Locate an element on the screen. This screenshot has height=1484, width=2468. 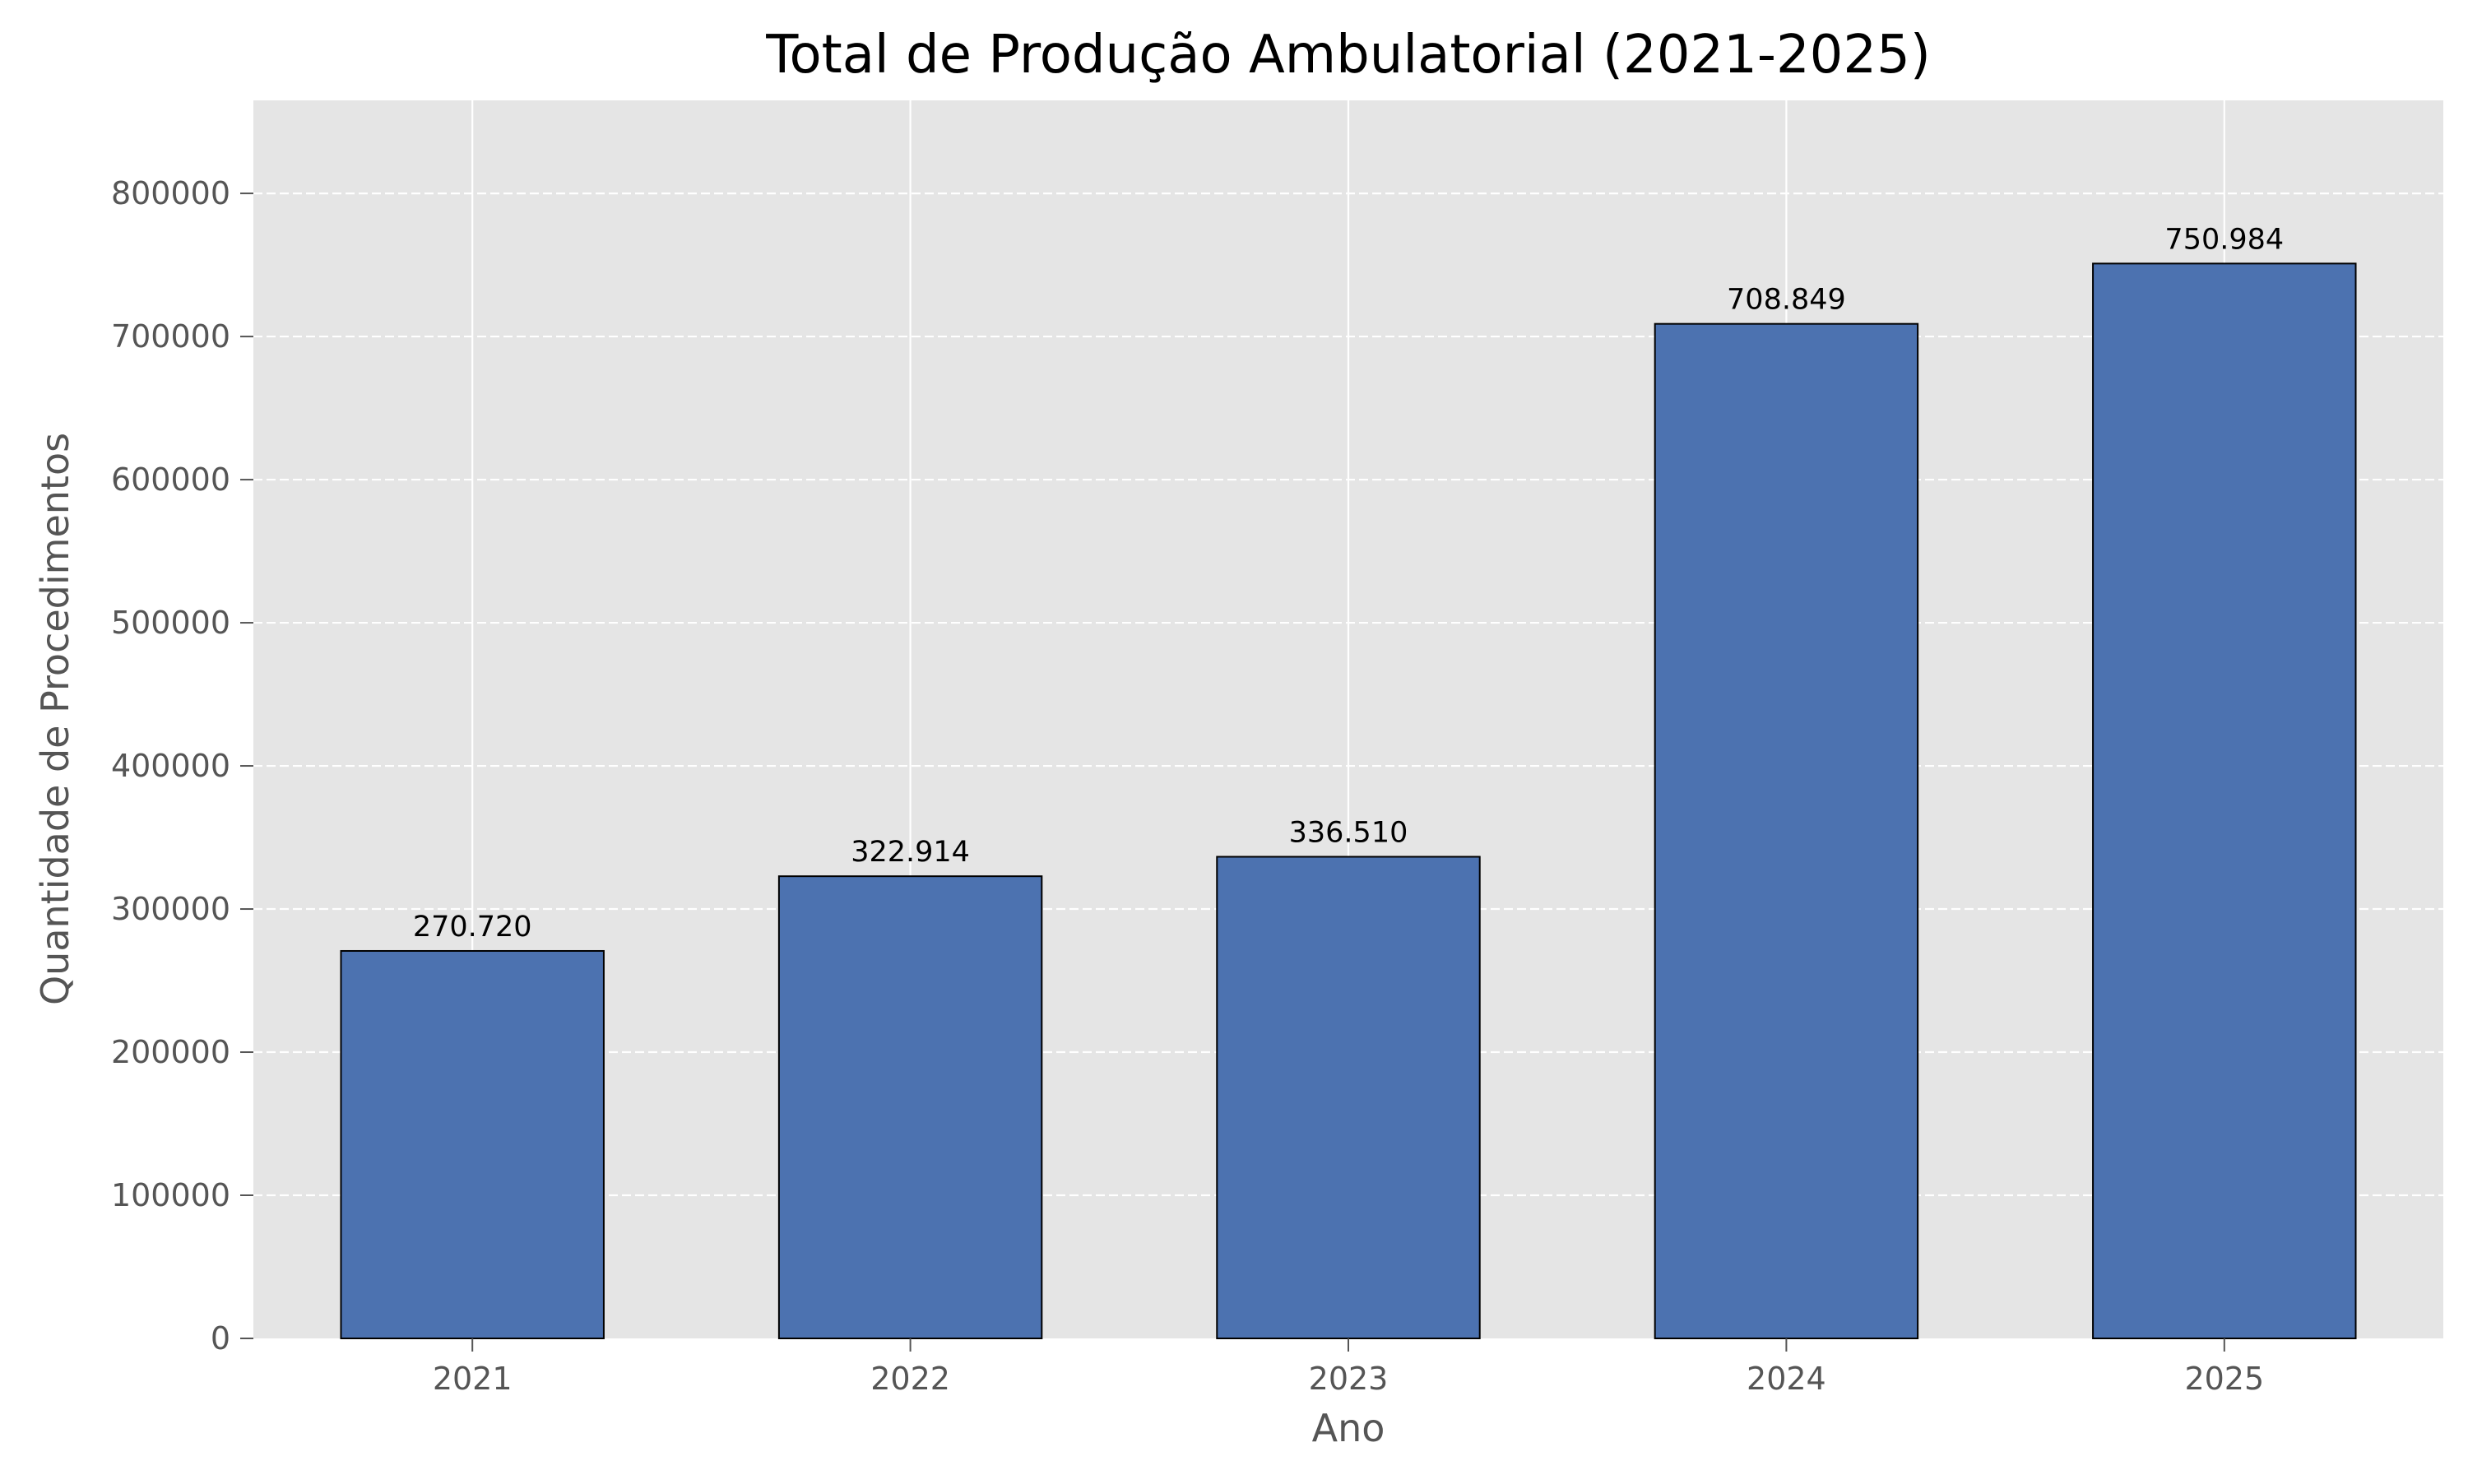
bar-2023 is located at coordinates (1348, 1097).